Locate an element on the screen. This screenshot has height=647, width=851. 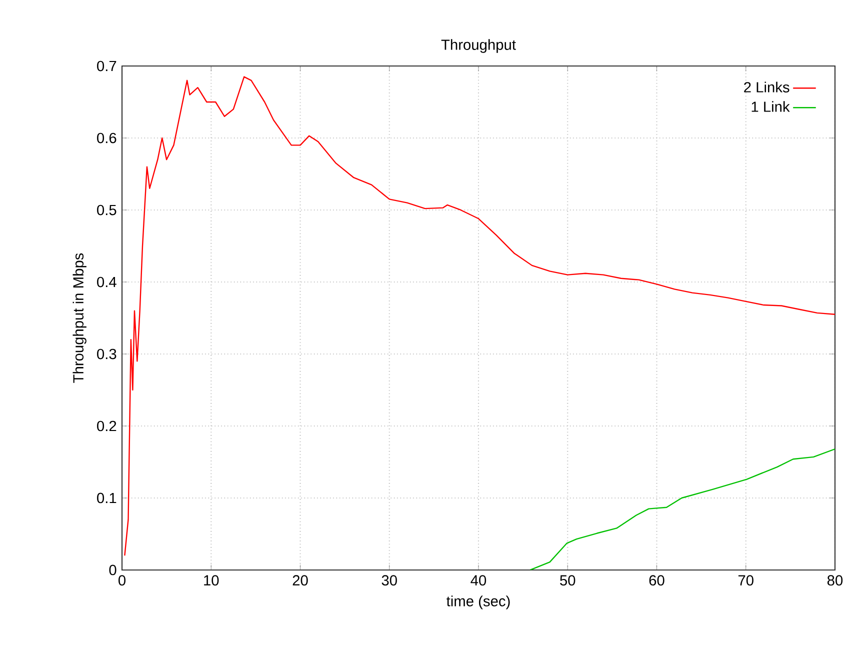
y-axis-title: Throughput in Mbps is located at coordinates (79, 318).